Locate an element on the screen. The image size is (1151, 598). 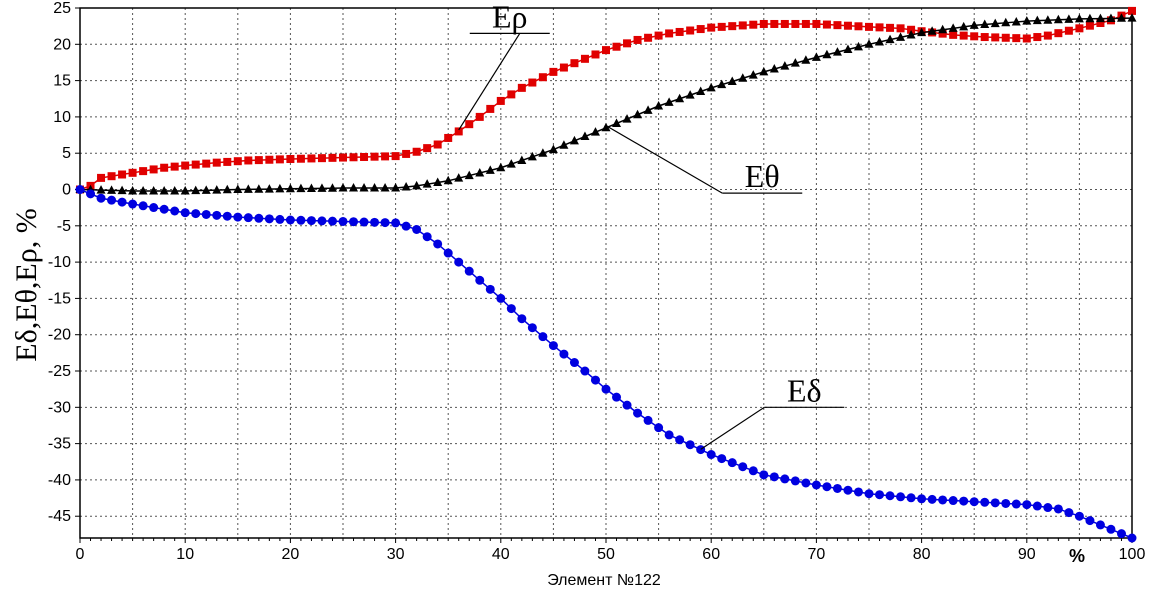
x-tick-label: 10 is located at coordinates (185, 554).